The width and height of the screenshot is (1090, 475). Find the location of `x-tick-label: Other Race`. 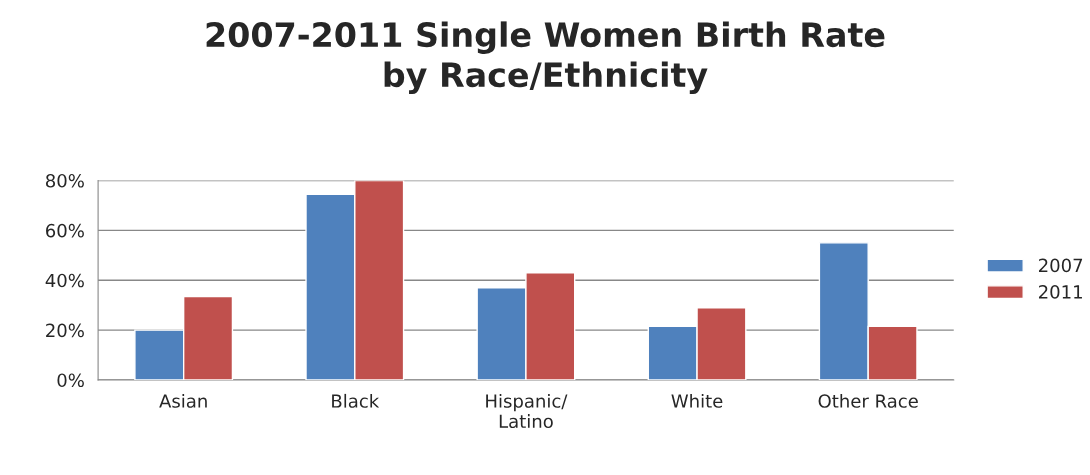

x-tick-label: Other Race is located at coordinates (868, 400).